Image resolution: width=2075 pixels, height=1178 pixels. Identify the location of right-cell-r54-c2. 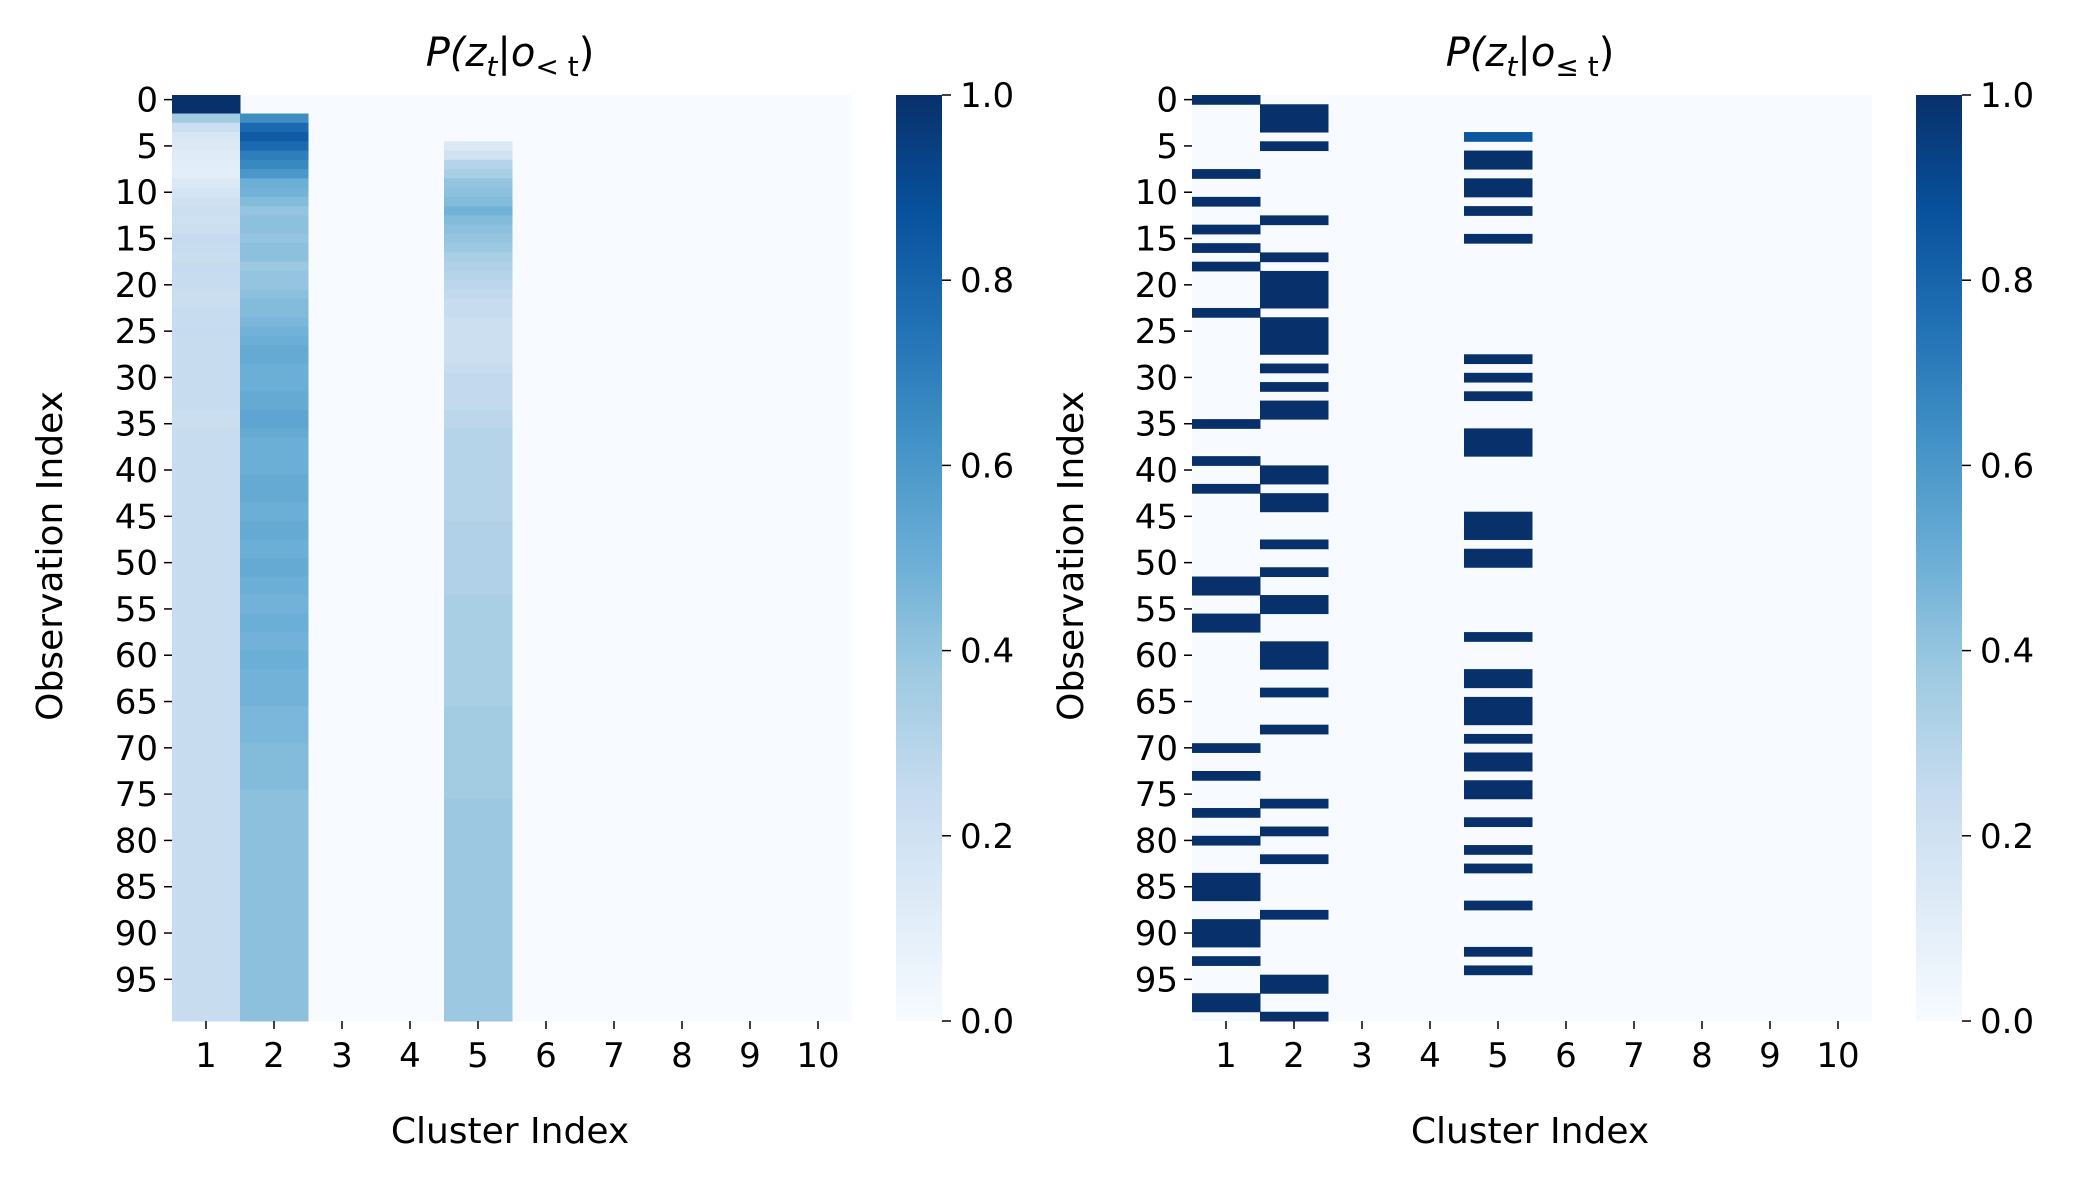
(1294, 600).